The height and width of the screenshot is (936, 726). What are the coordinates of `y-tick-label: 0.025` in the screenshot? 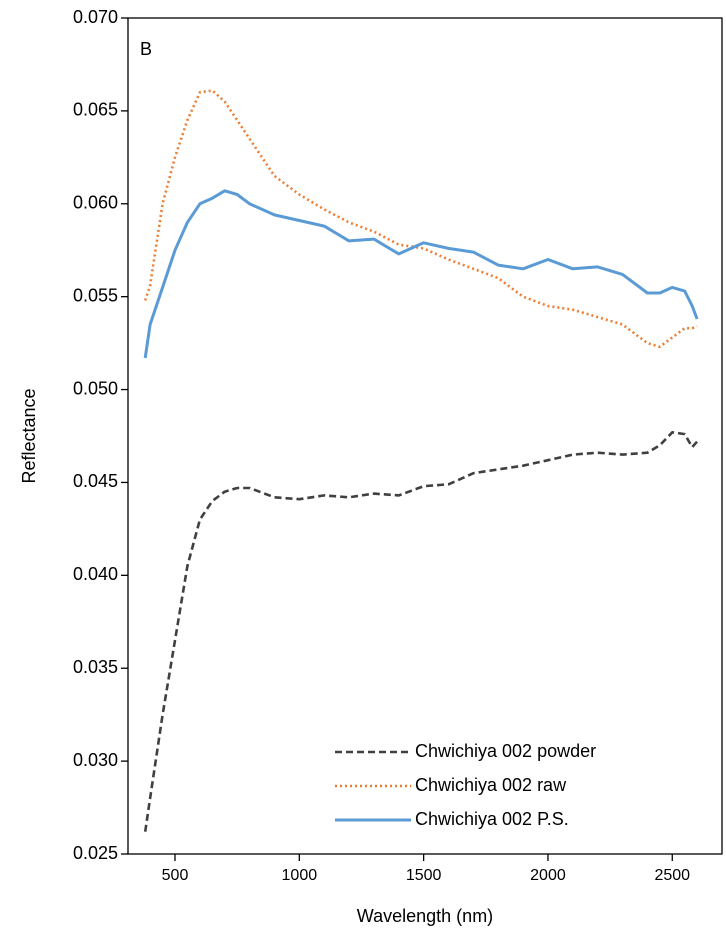 It's located at (95, 853).